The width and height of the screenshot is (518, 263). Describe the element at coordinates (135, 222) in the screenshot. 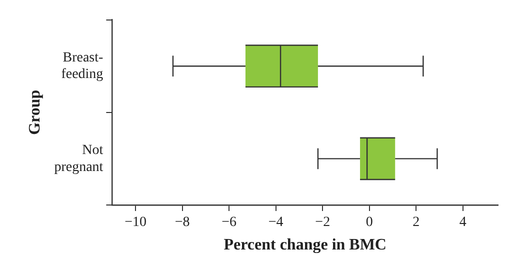

I see `x-tick-label: −10` at that location.